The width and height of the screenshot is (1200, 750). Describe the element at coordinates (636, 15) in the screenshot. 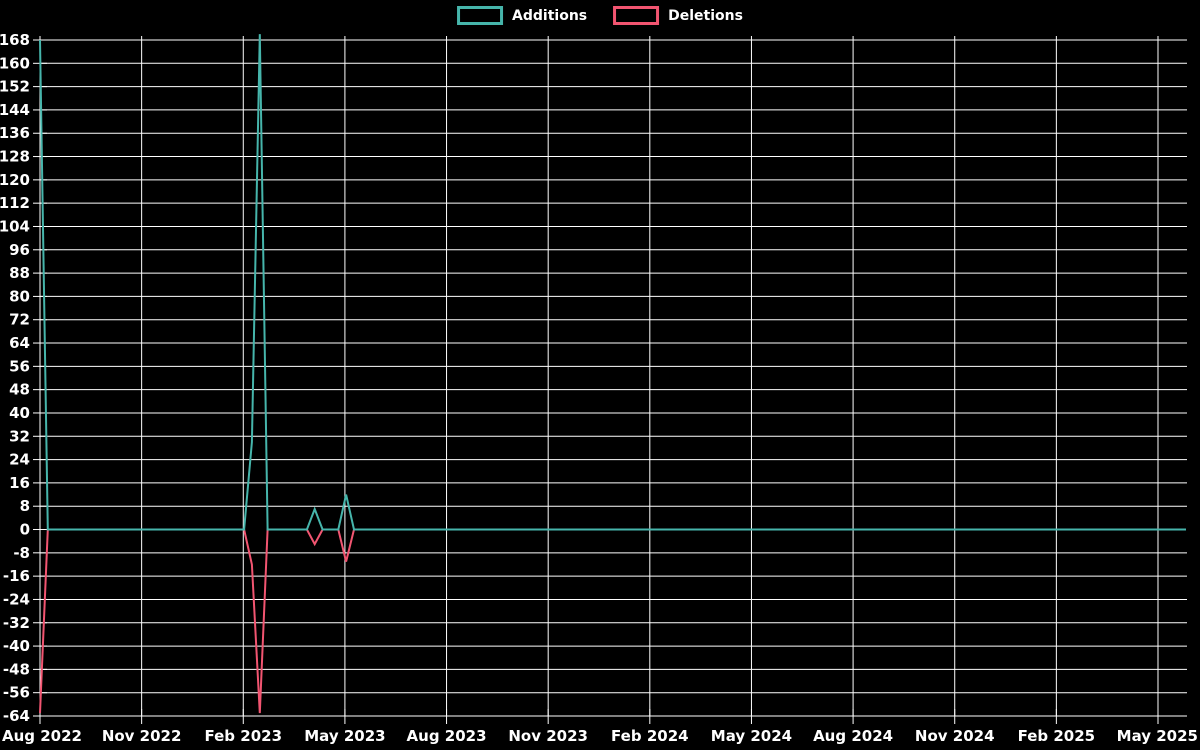

I see `deletions-swatch` at that location.